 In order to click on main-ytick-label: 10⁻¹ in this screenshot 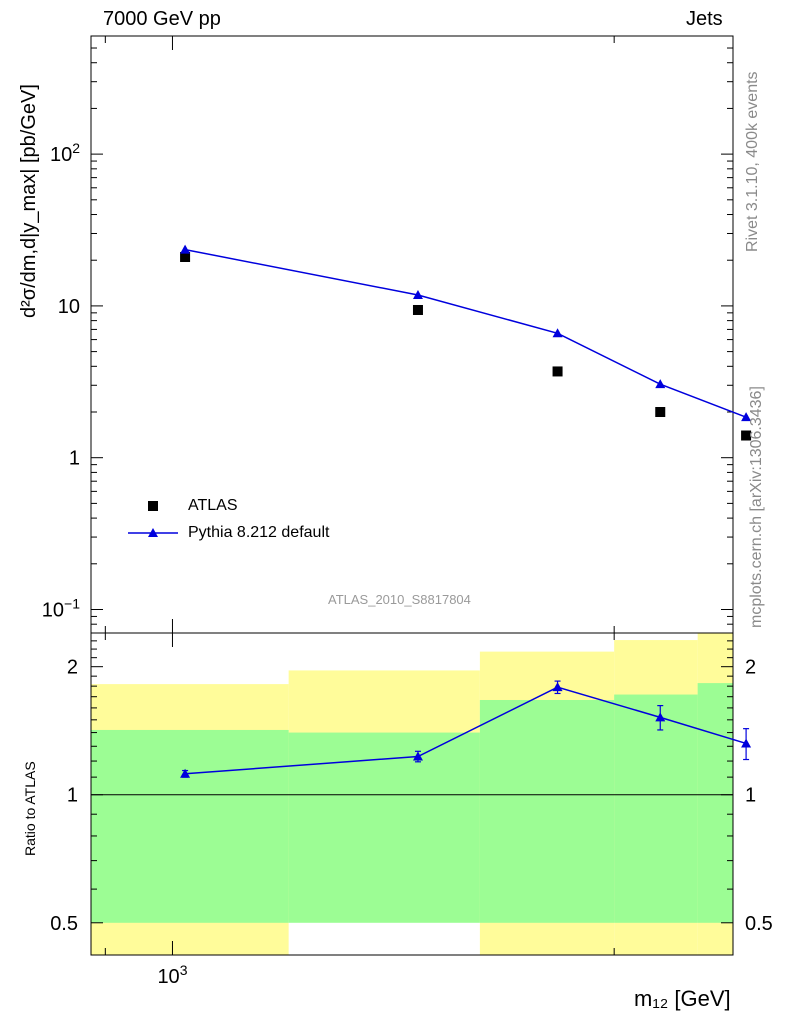, I will do `click(61, 608)`.